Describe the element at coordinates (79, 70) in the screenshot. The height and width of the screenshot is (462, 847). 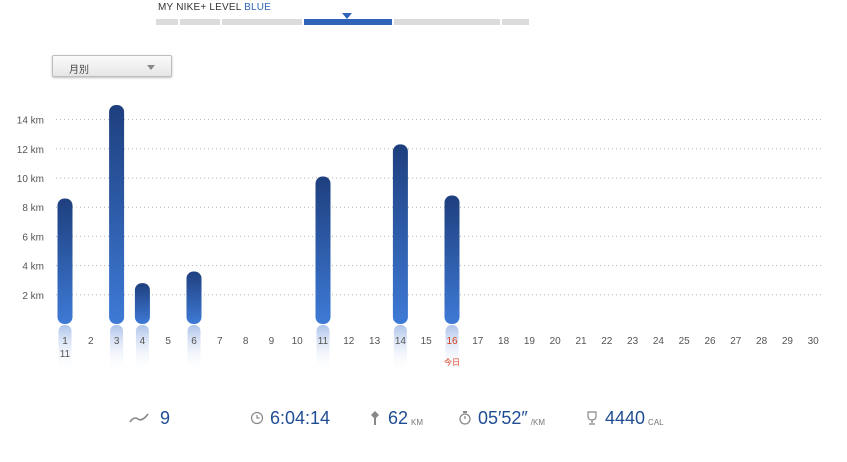
I see `period-dropdown-label: 月別` at that location.